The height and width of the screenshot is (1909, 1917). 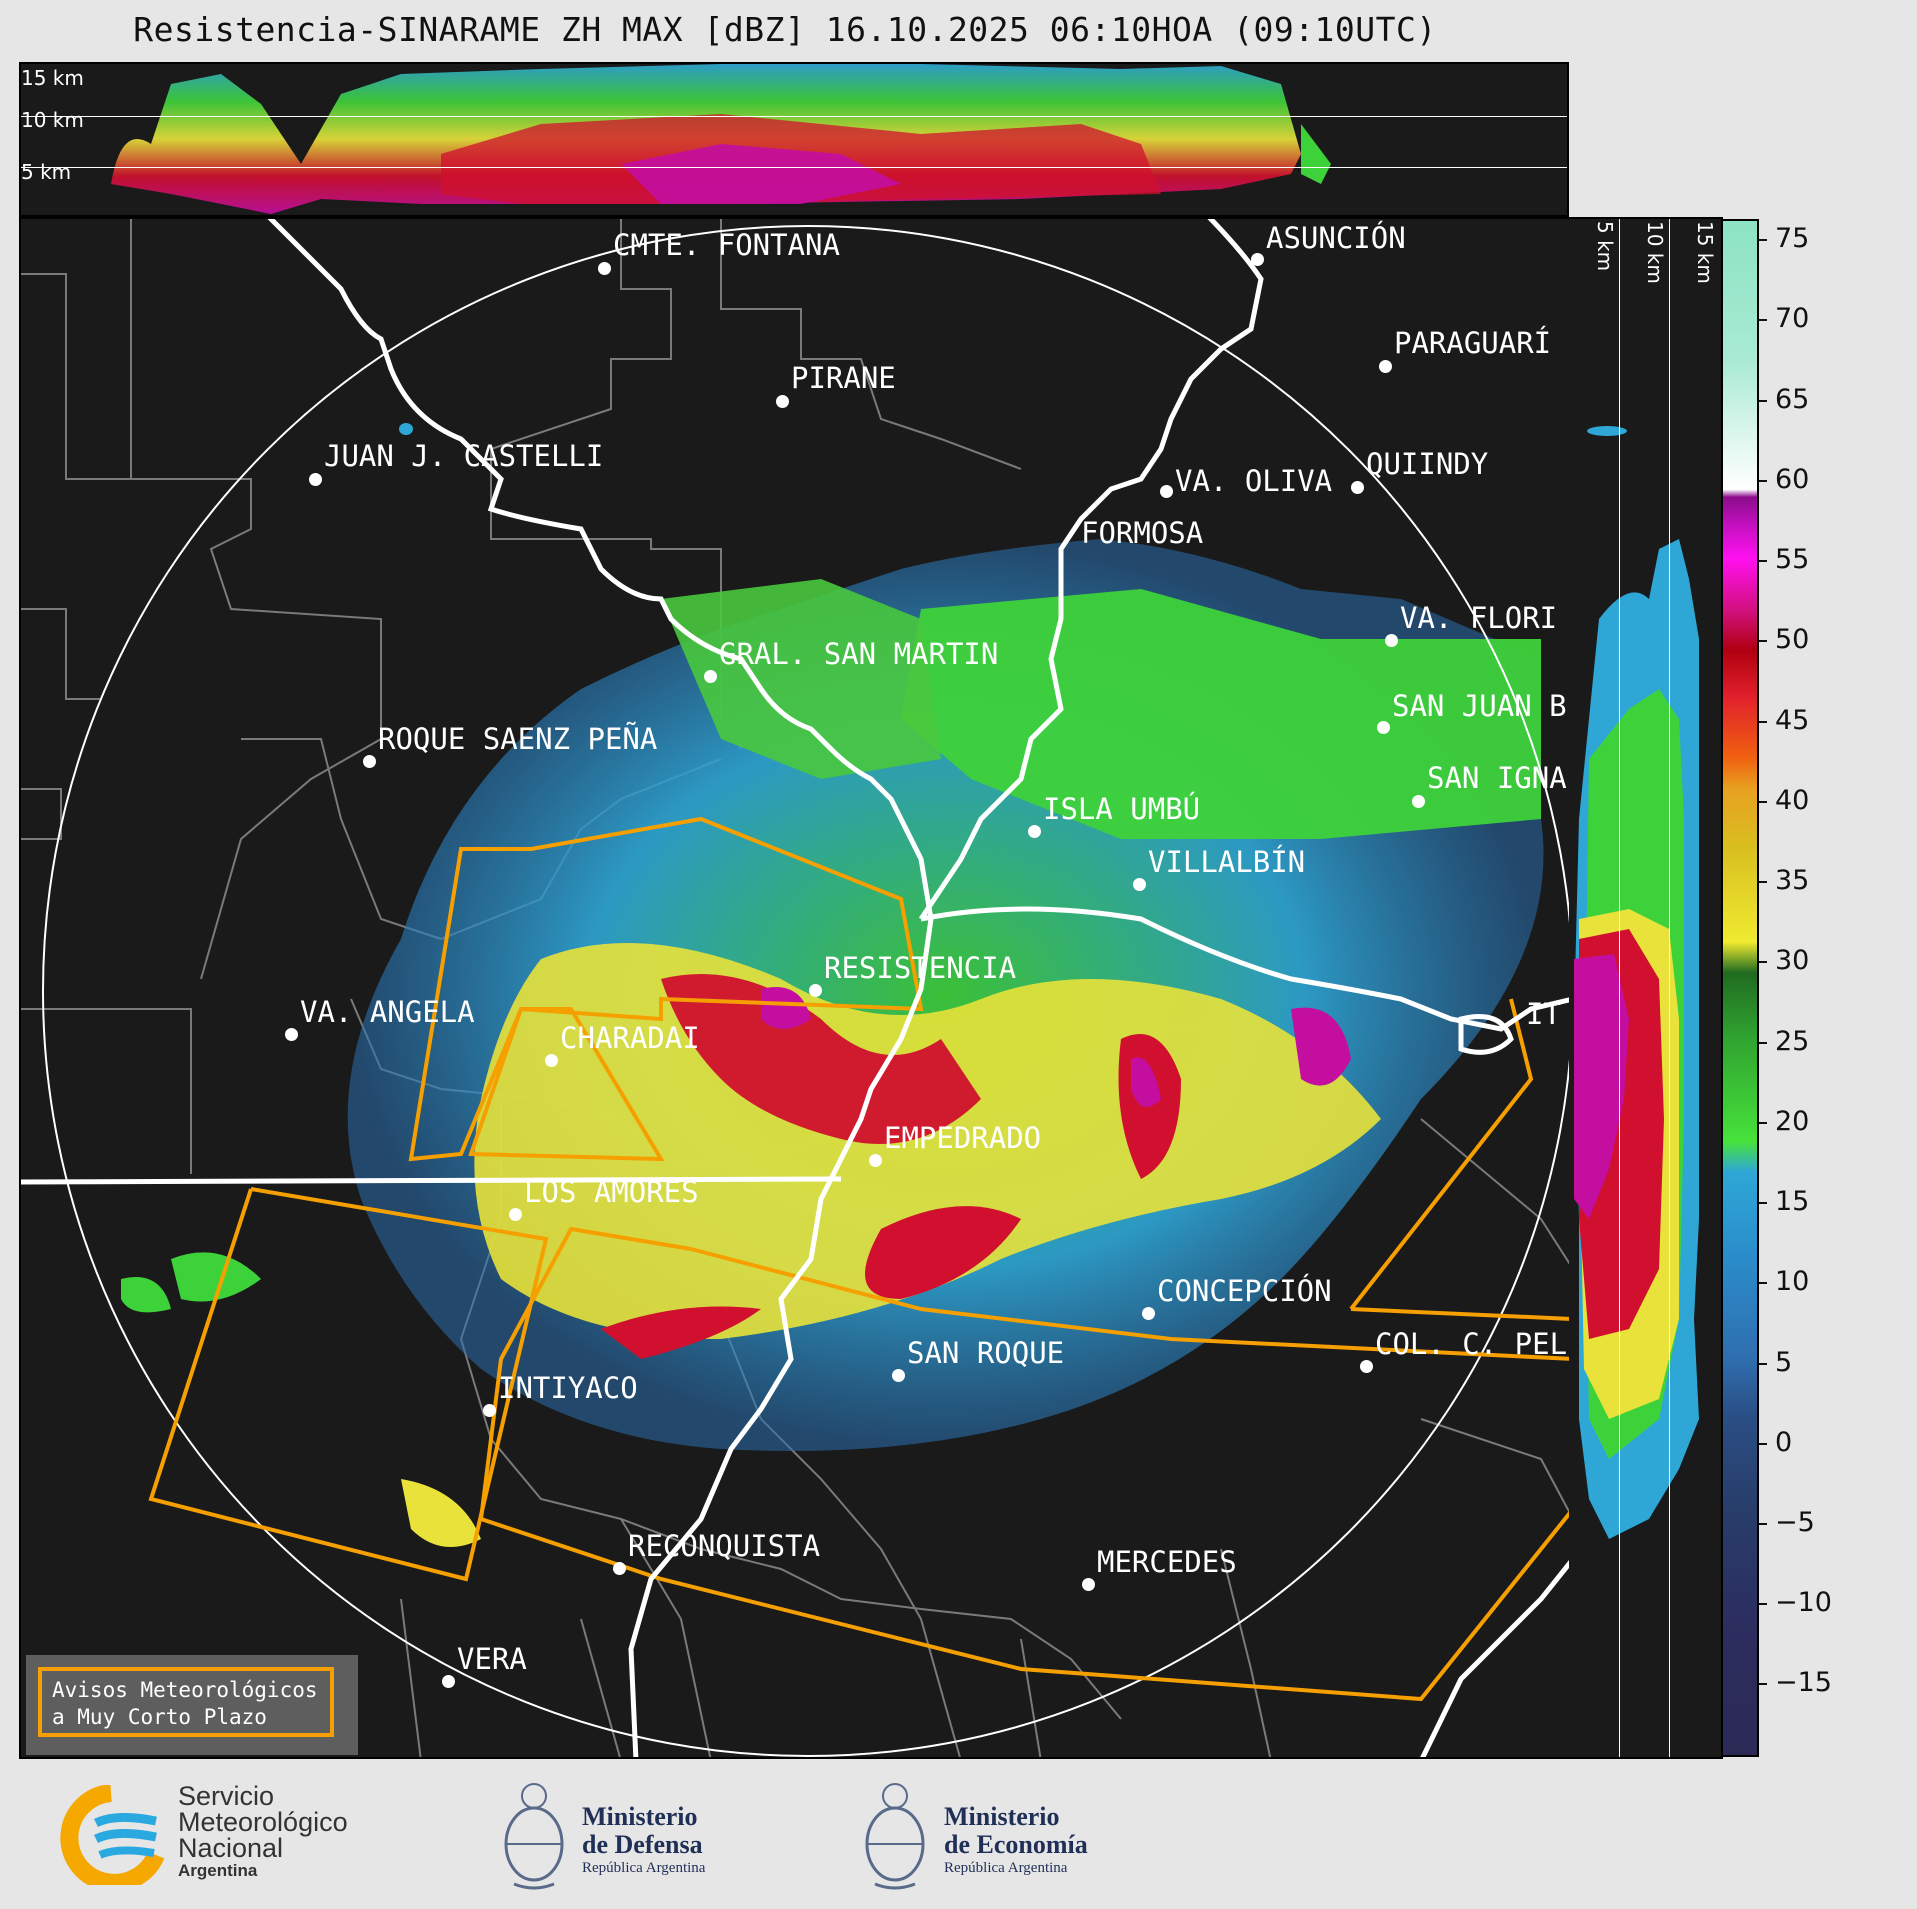 I want to click on colorbar-tick: 35, so click(x=1784, y=880).